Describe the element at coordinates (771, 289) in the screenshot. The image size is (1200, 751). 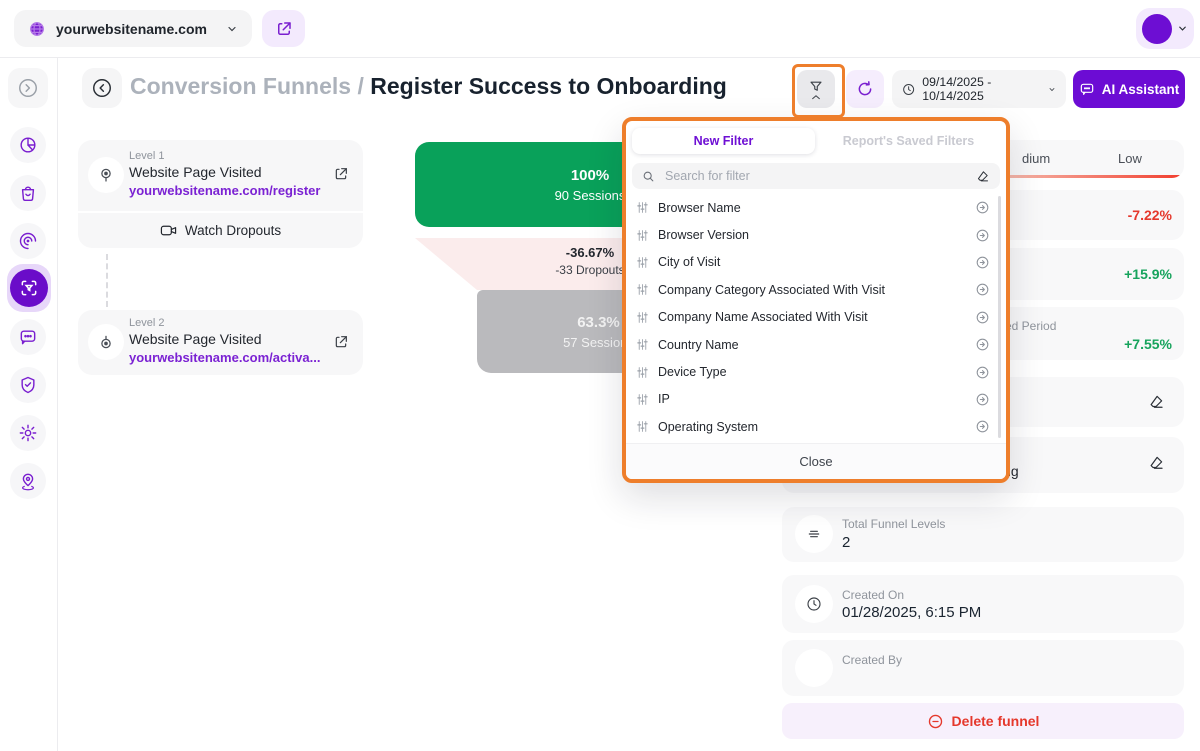
I see `filter-option-label: Company Category Associated With Visit` at that location.